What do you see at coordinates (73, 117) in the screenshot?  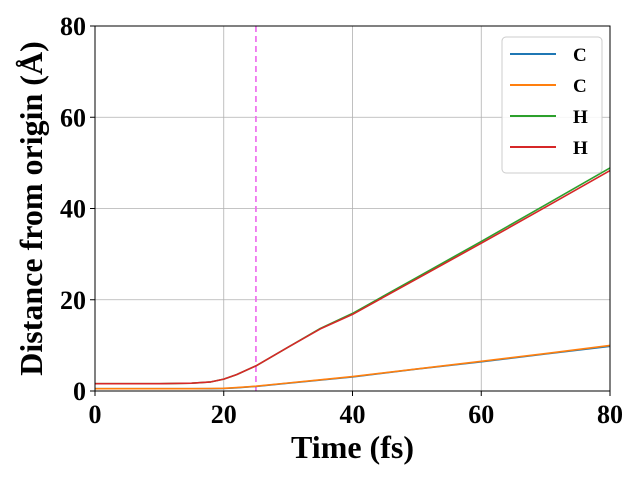 I see `y-tick-label: 60` at bounding box center [73, 117].